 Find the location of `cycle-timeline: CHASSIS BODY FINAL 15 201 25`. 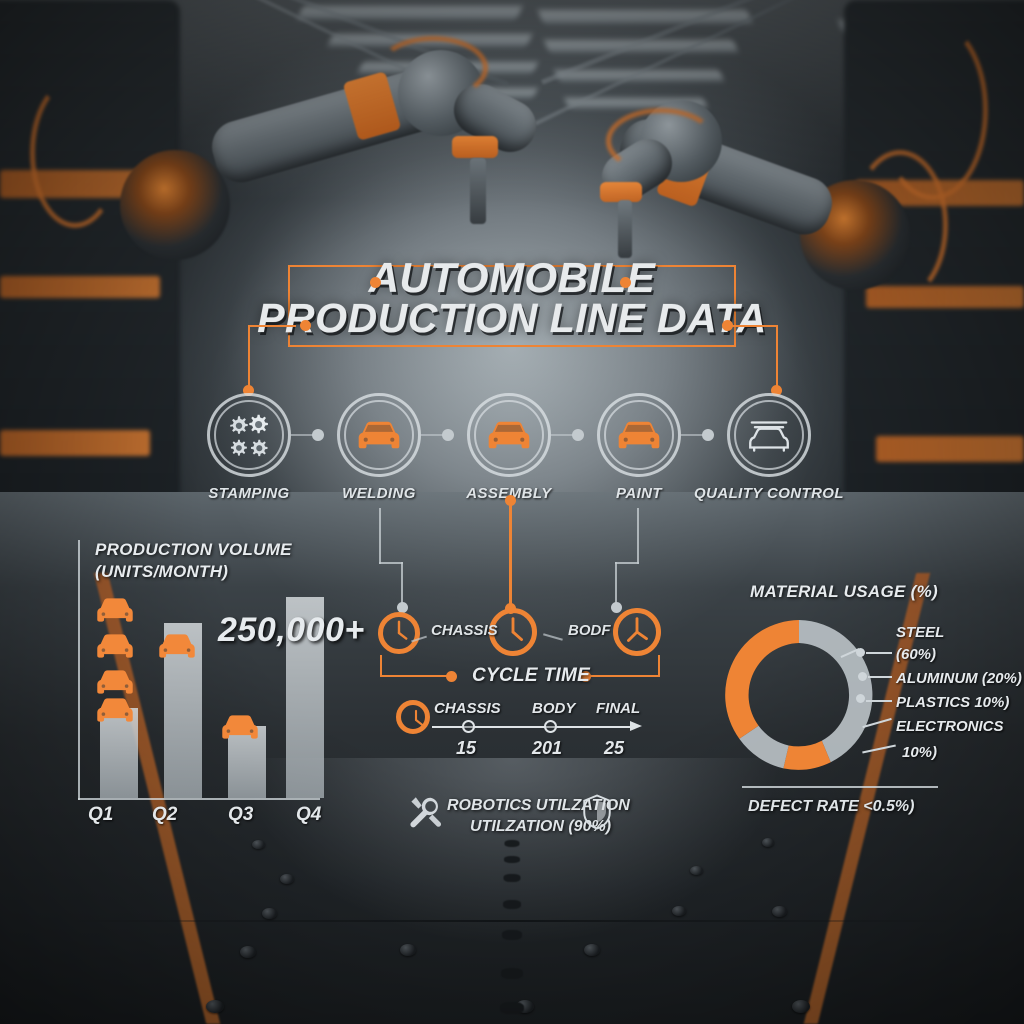

cycle-timeline: CHASSIS BODY FINAL 15 201 25 is located at coordinates (542, 731).